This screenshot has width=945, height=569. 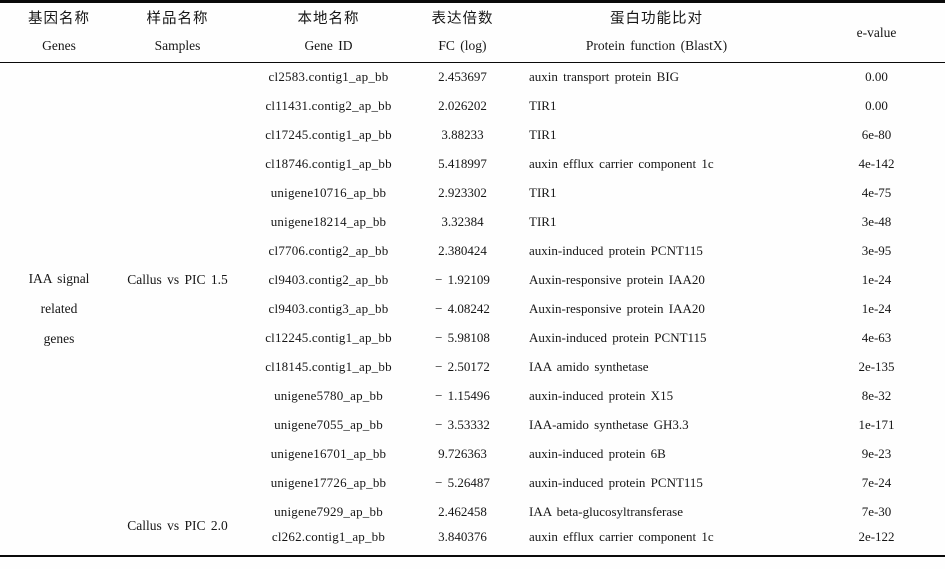 I want to click on gene-id-cell: cl9403.contig3_ap_bb, so click(x=328, y=308).